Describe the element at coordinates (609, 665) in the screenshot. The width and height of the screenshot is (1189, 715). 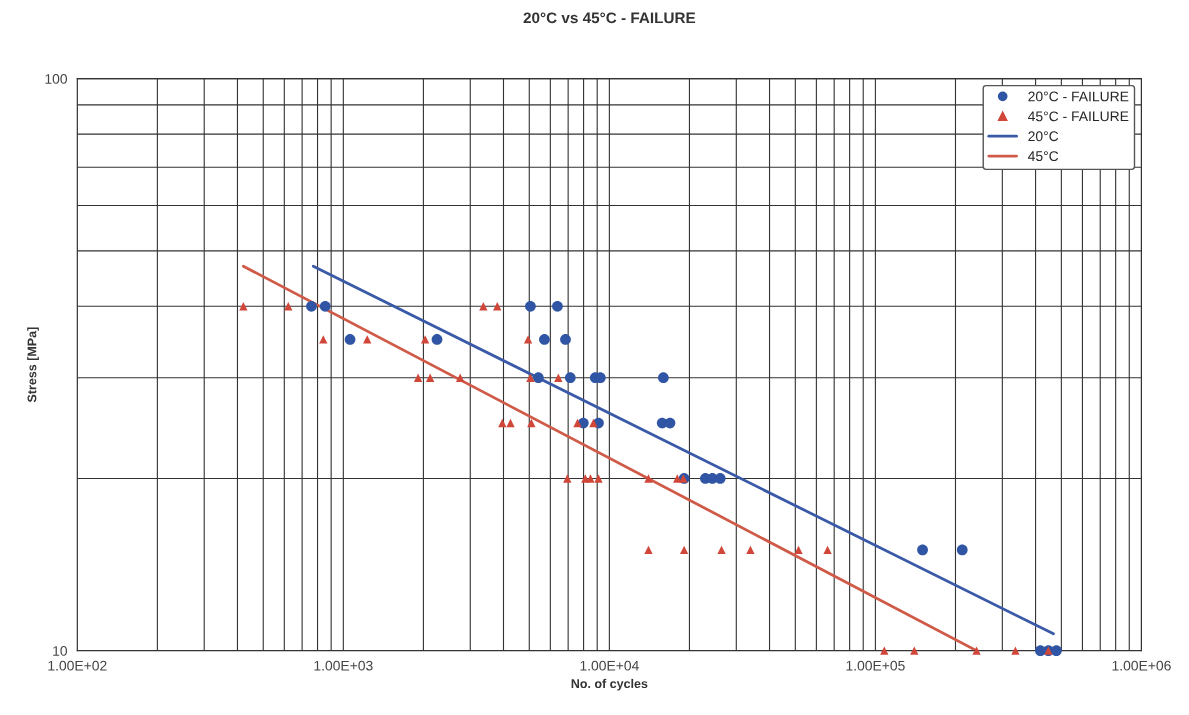
I see `x-tick-label: 1.00E+04` at that location.